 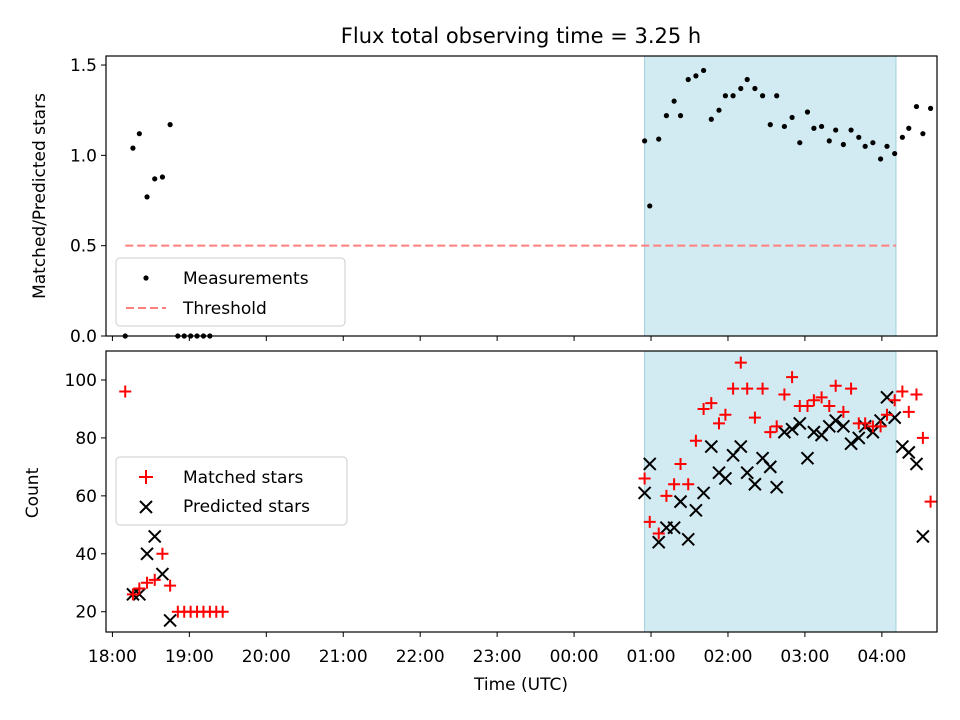 What do you see at coordinates (33, 492) in the screenshot?
I see `bottom-y-axis-label: Count` at bounding box center [33, 492].